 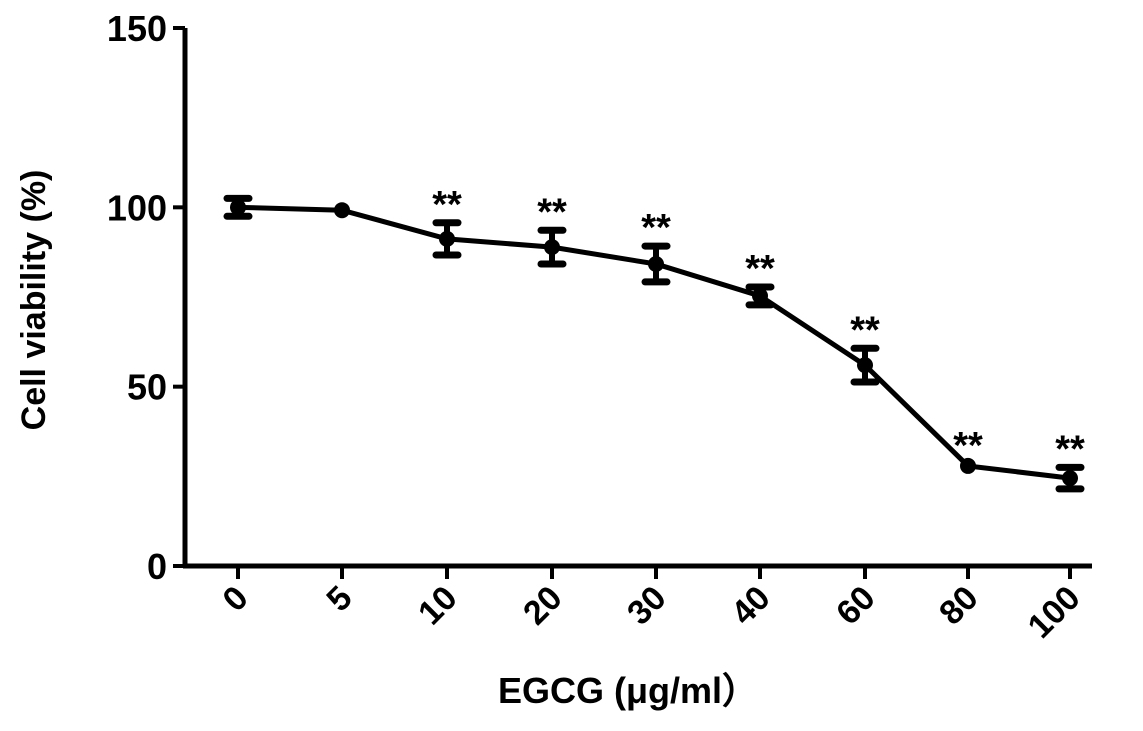 I want to click on x-axis-label: EGCG (μg/ml）, so click(x=628, y=690).